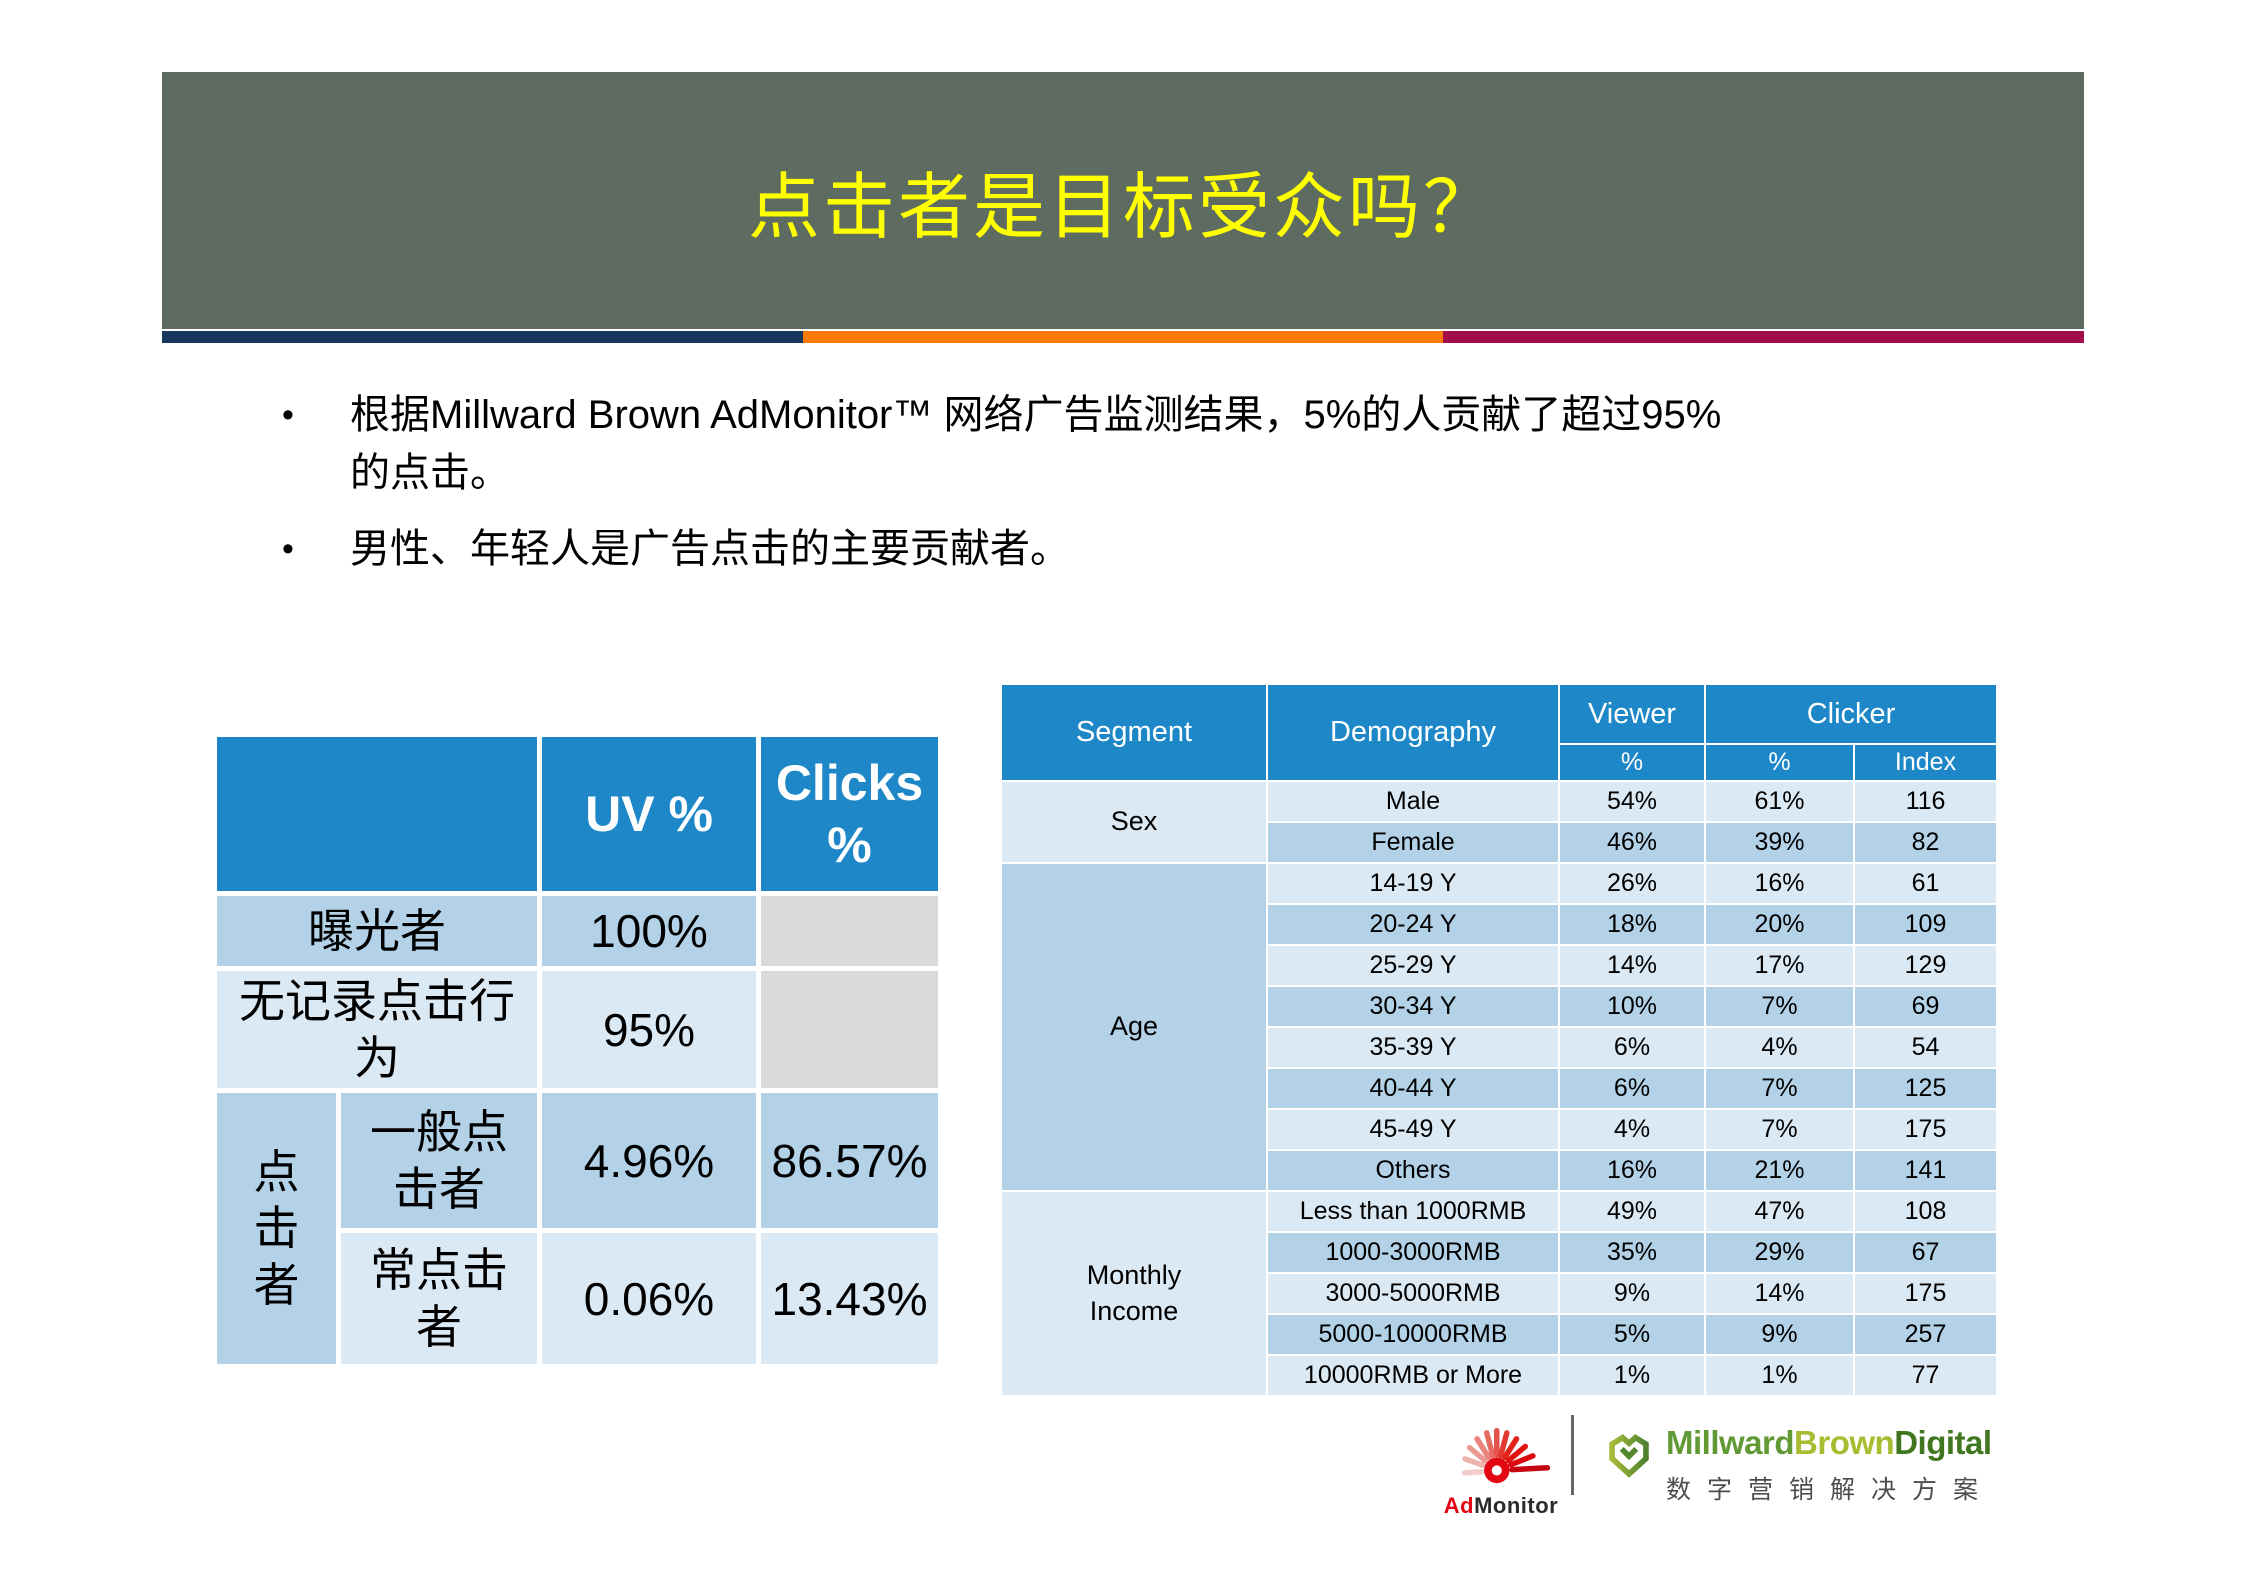  I want to click on table-cell: 14%, so click(1779, 1293).